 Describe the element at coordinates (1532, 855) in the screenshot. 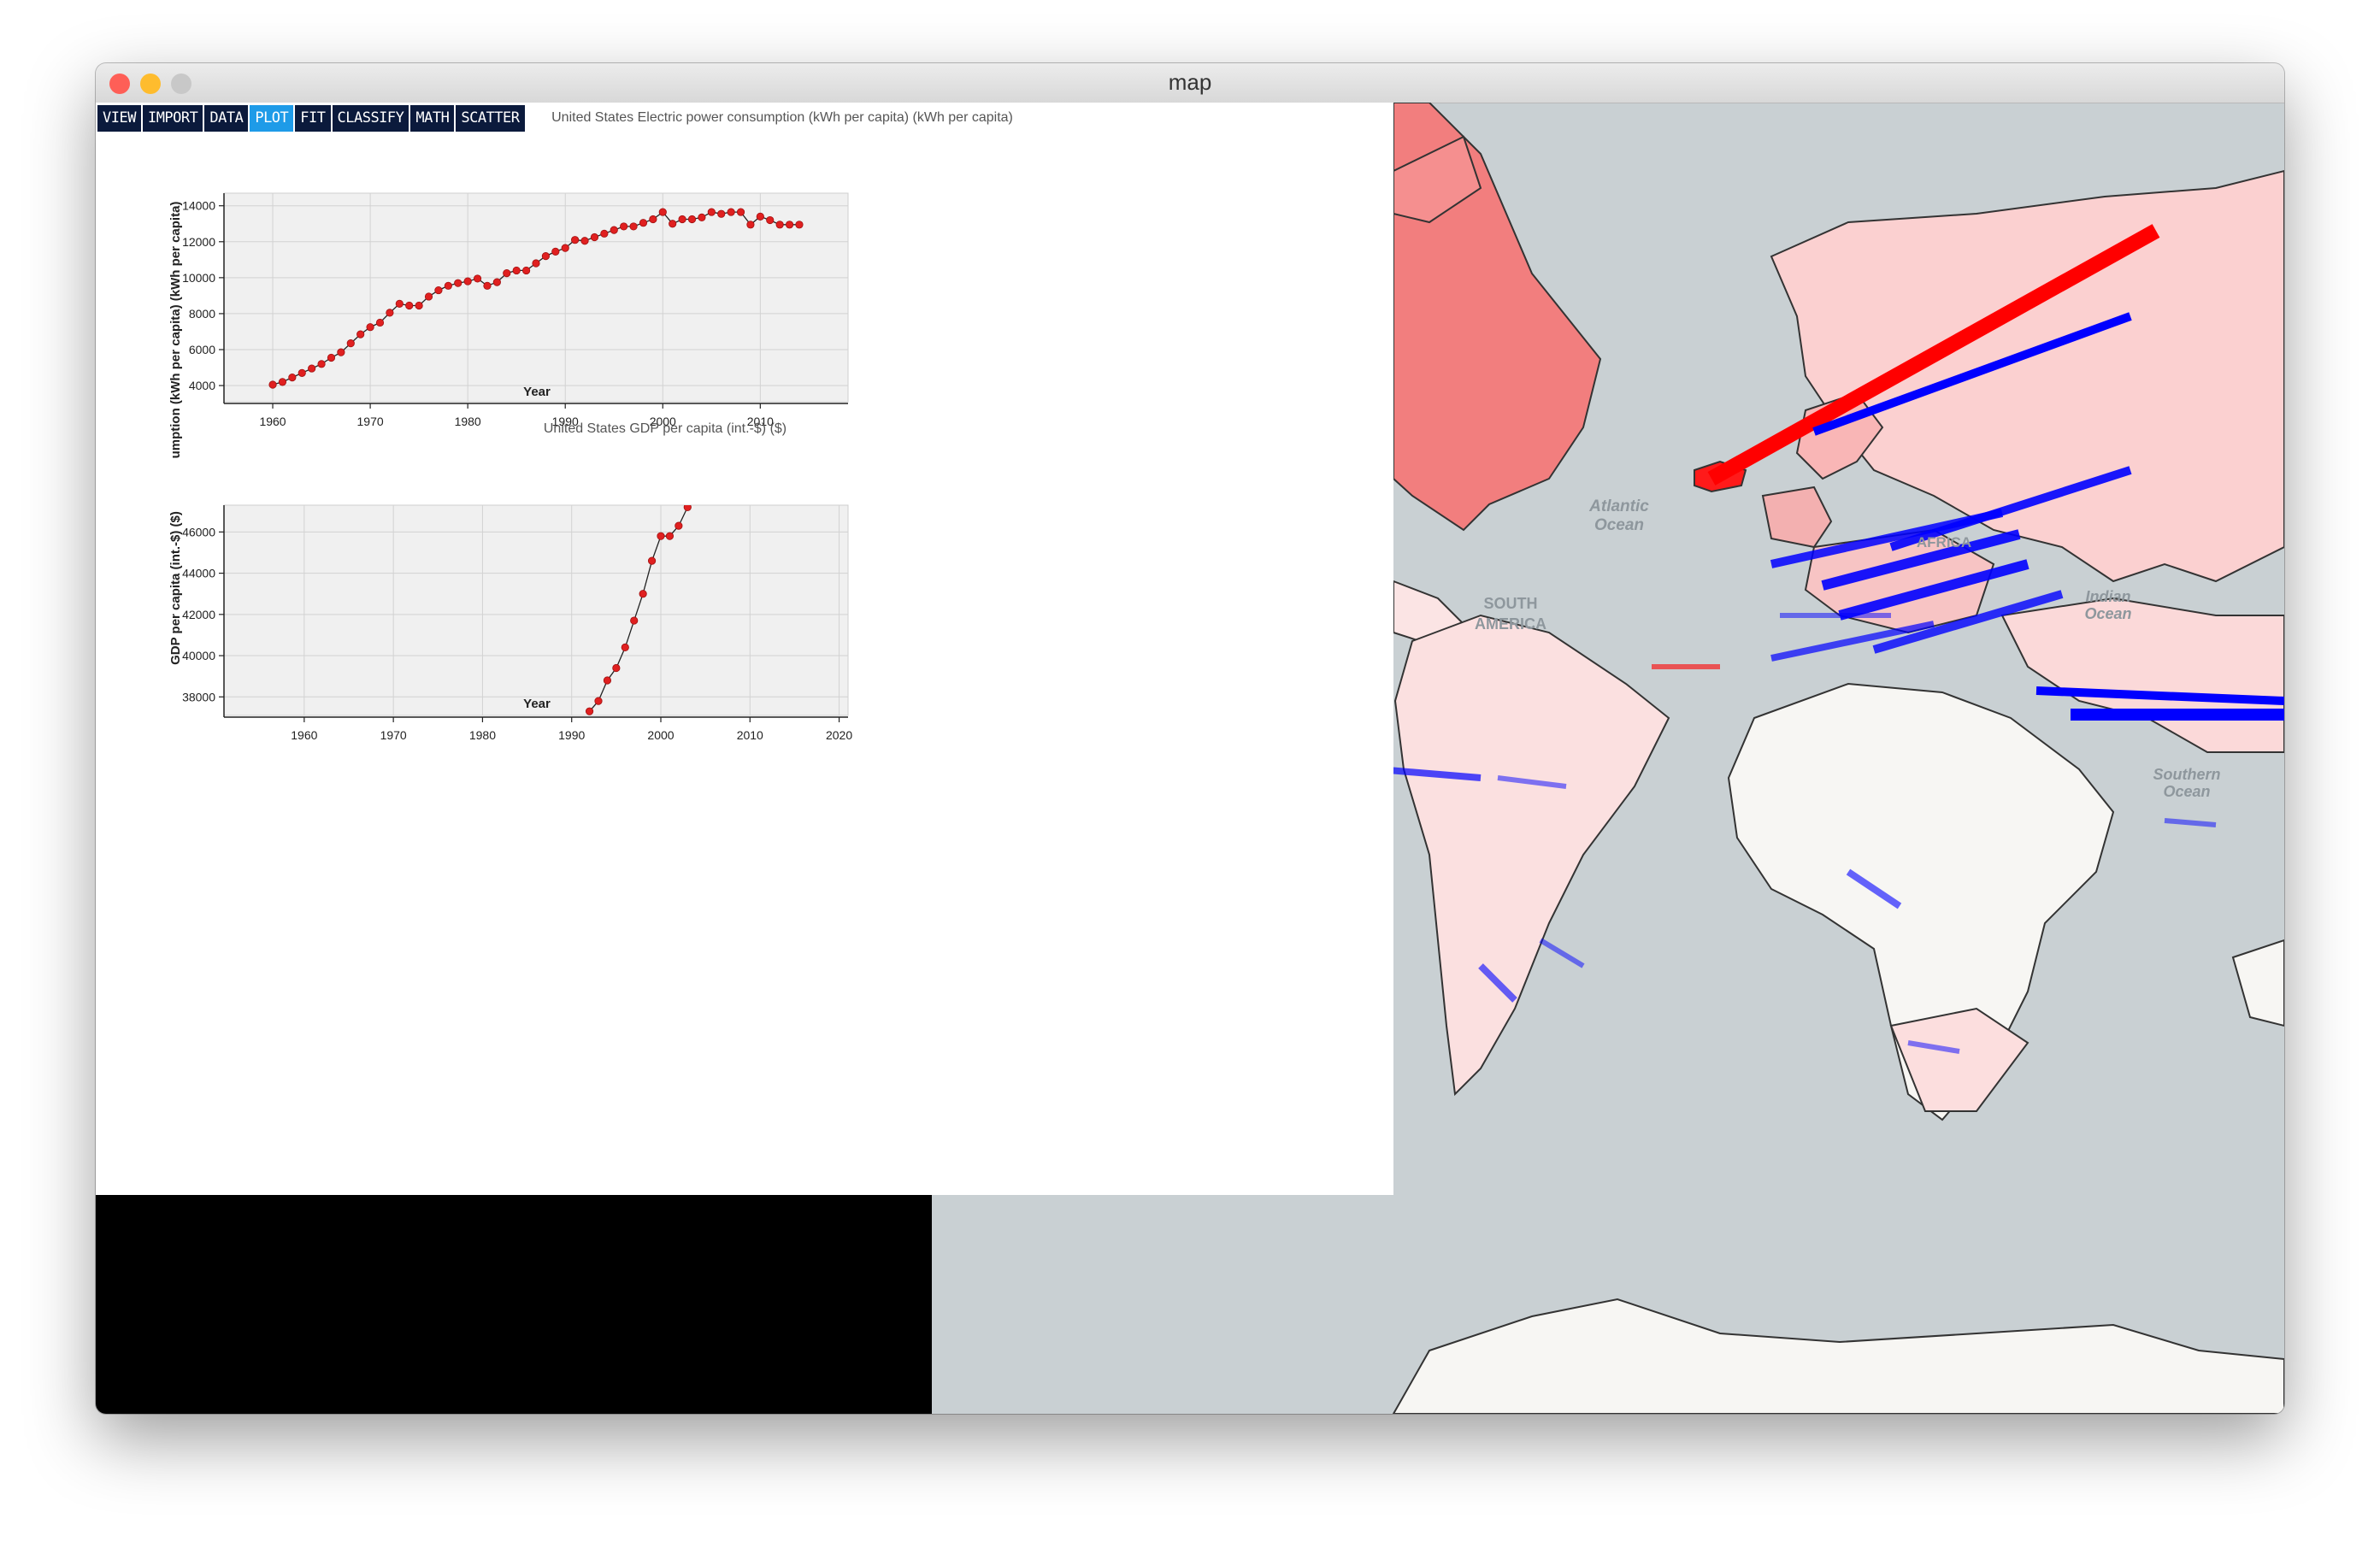

I see `south-america` at that location.